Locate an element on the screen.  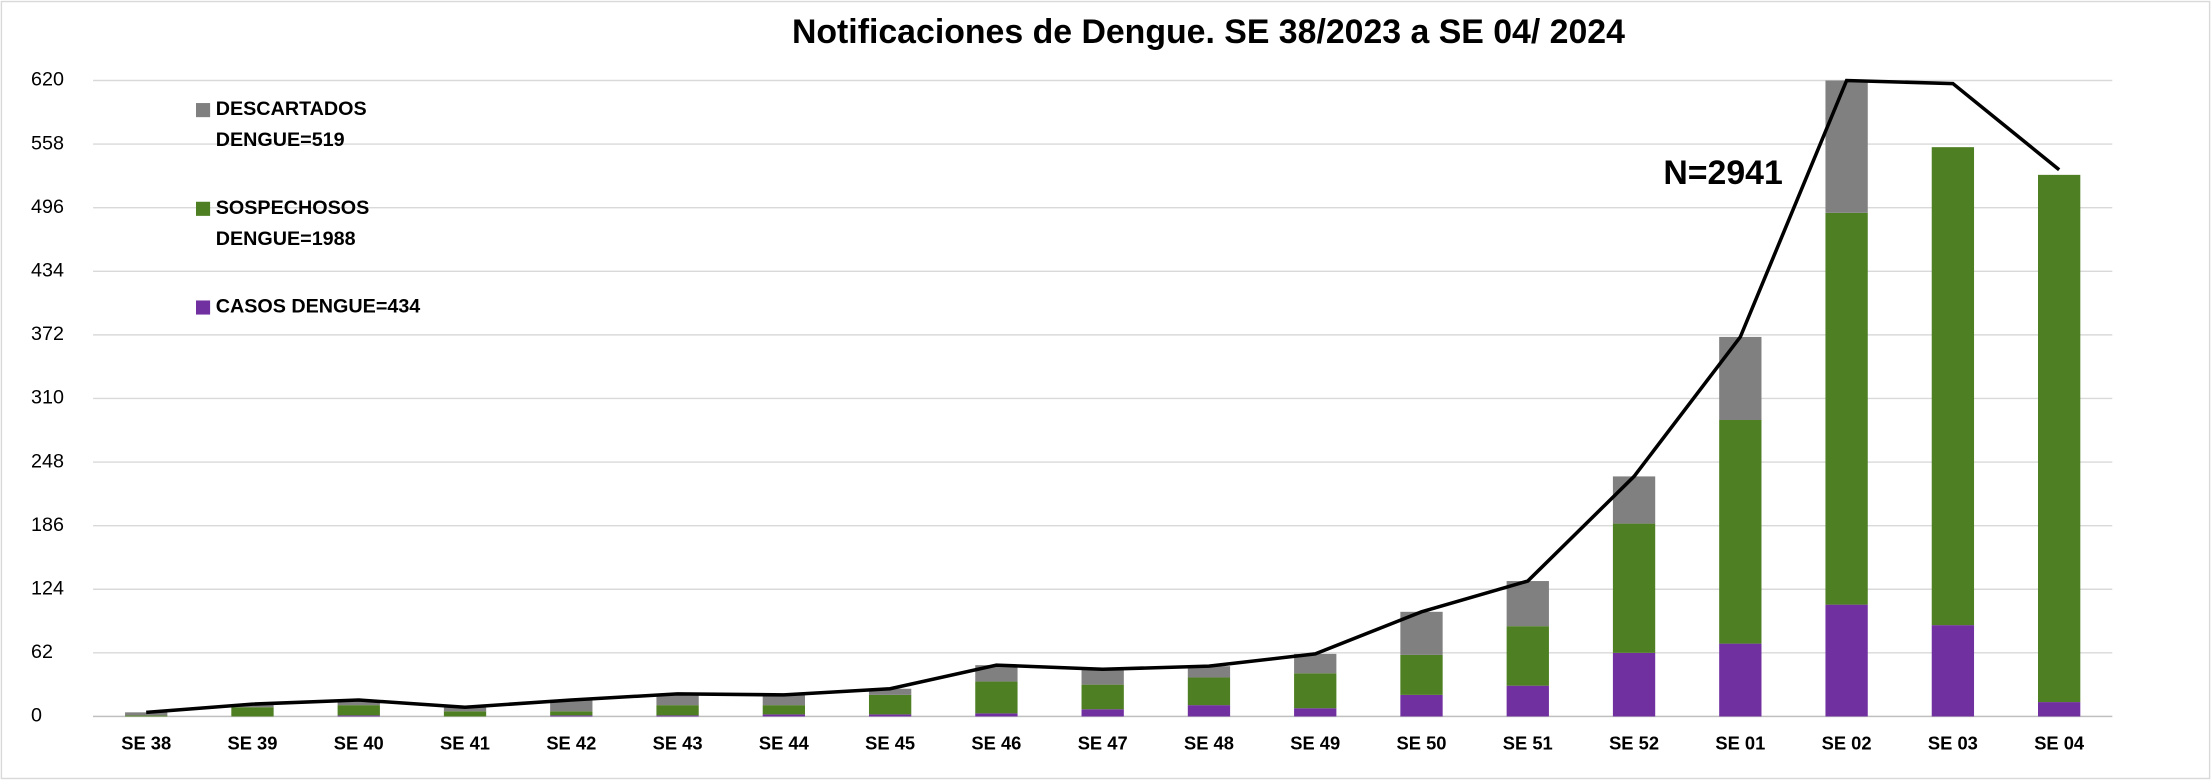
y-tick-label: 558 is located at coordinates (47, 143).